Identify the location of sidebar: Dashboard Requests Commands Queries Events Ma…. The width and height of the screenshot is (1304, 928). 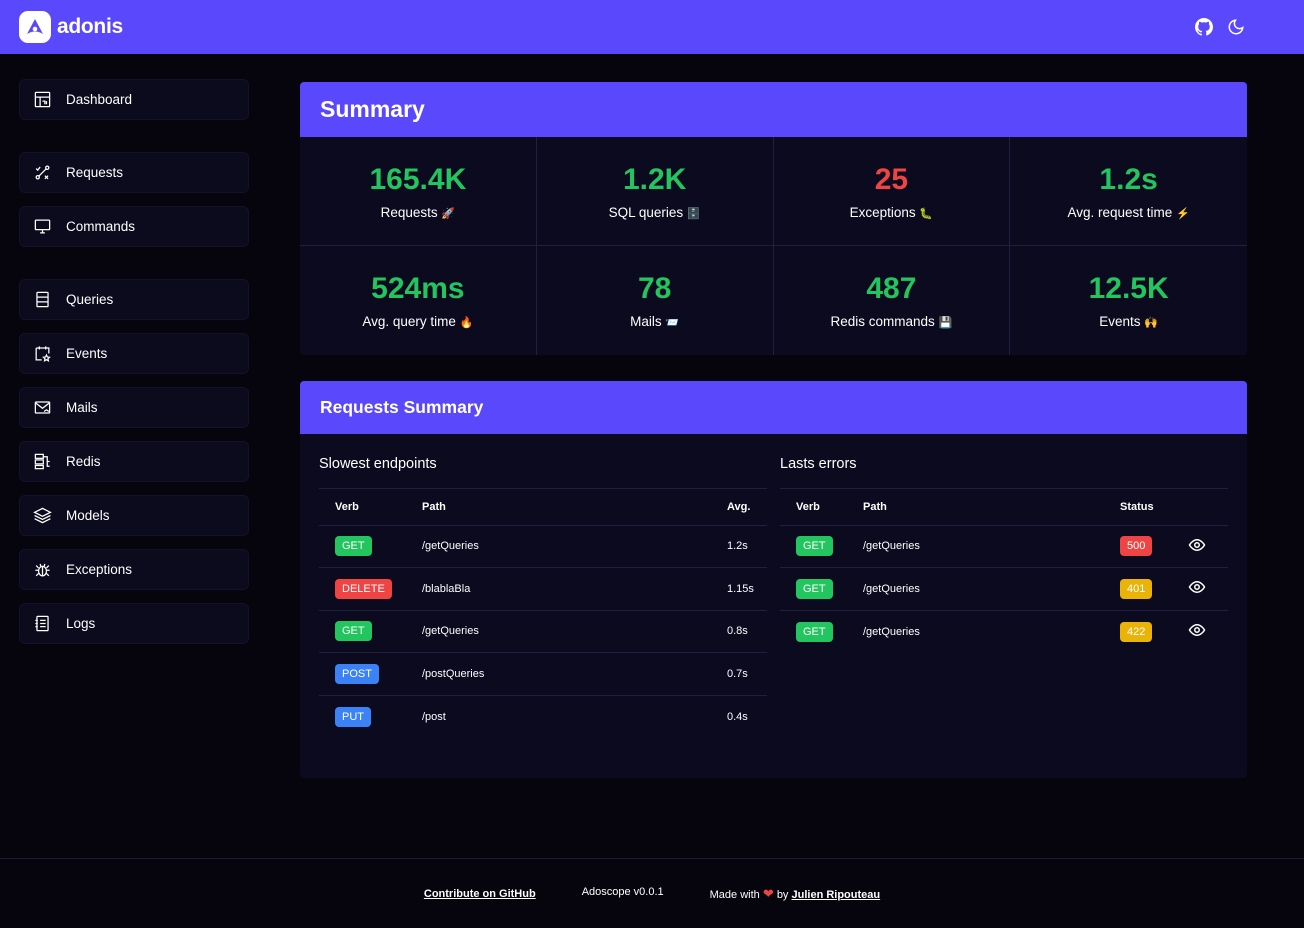
(134, 368).